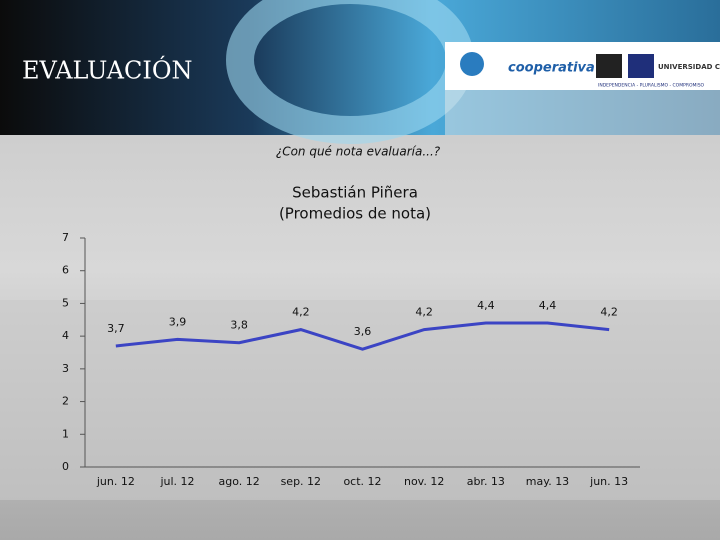  I want to click on data-label: 3,8, so click(239, 325).